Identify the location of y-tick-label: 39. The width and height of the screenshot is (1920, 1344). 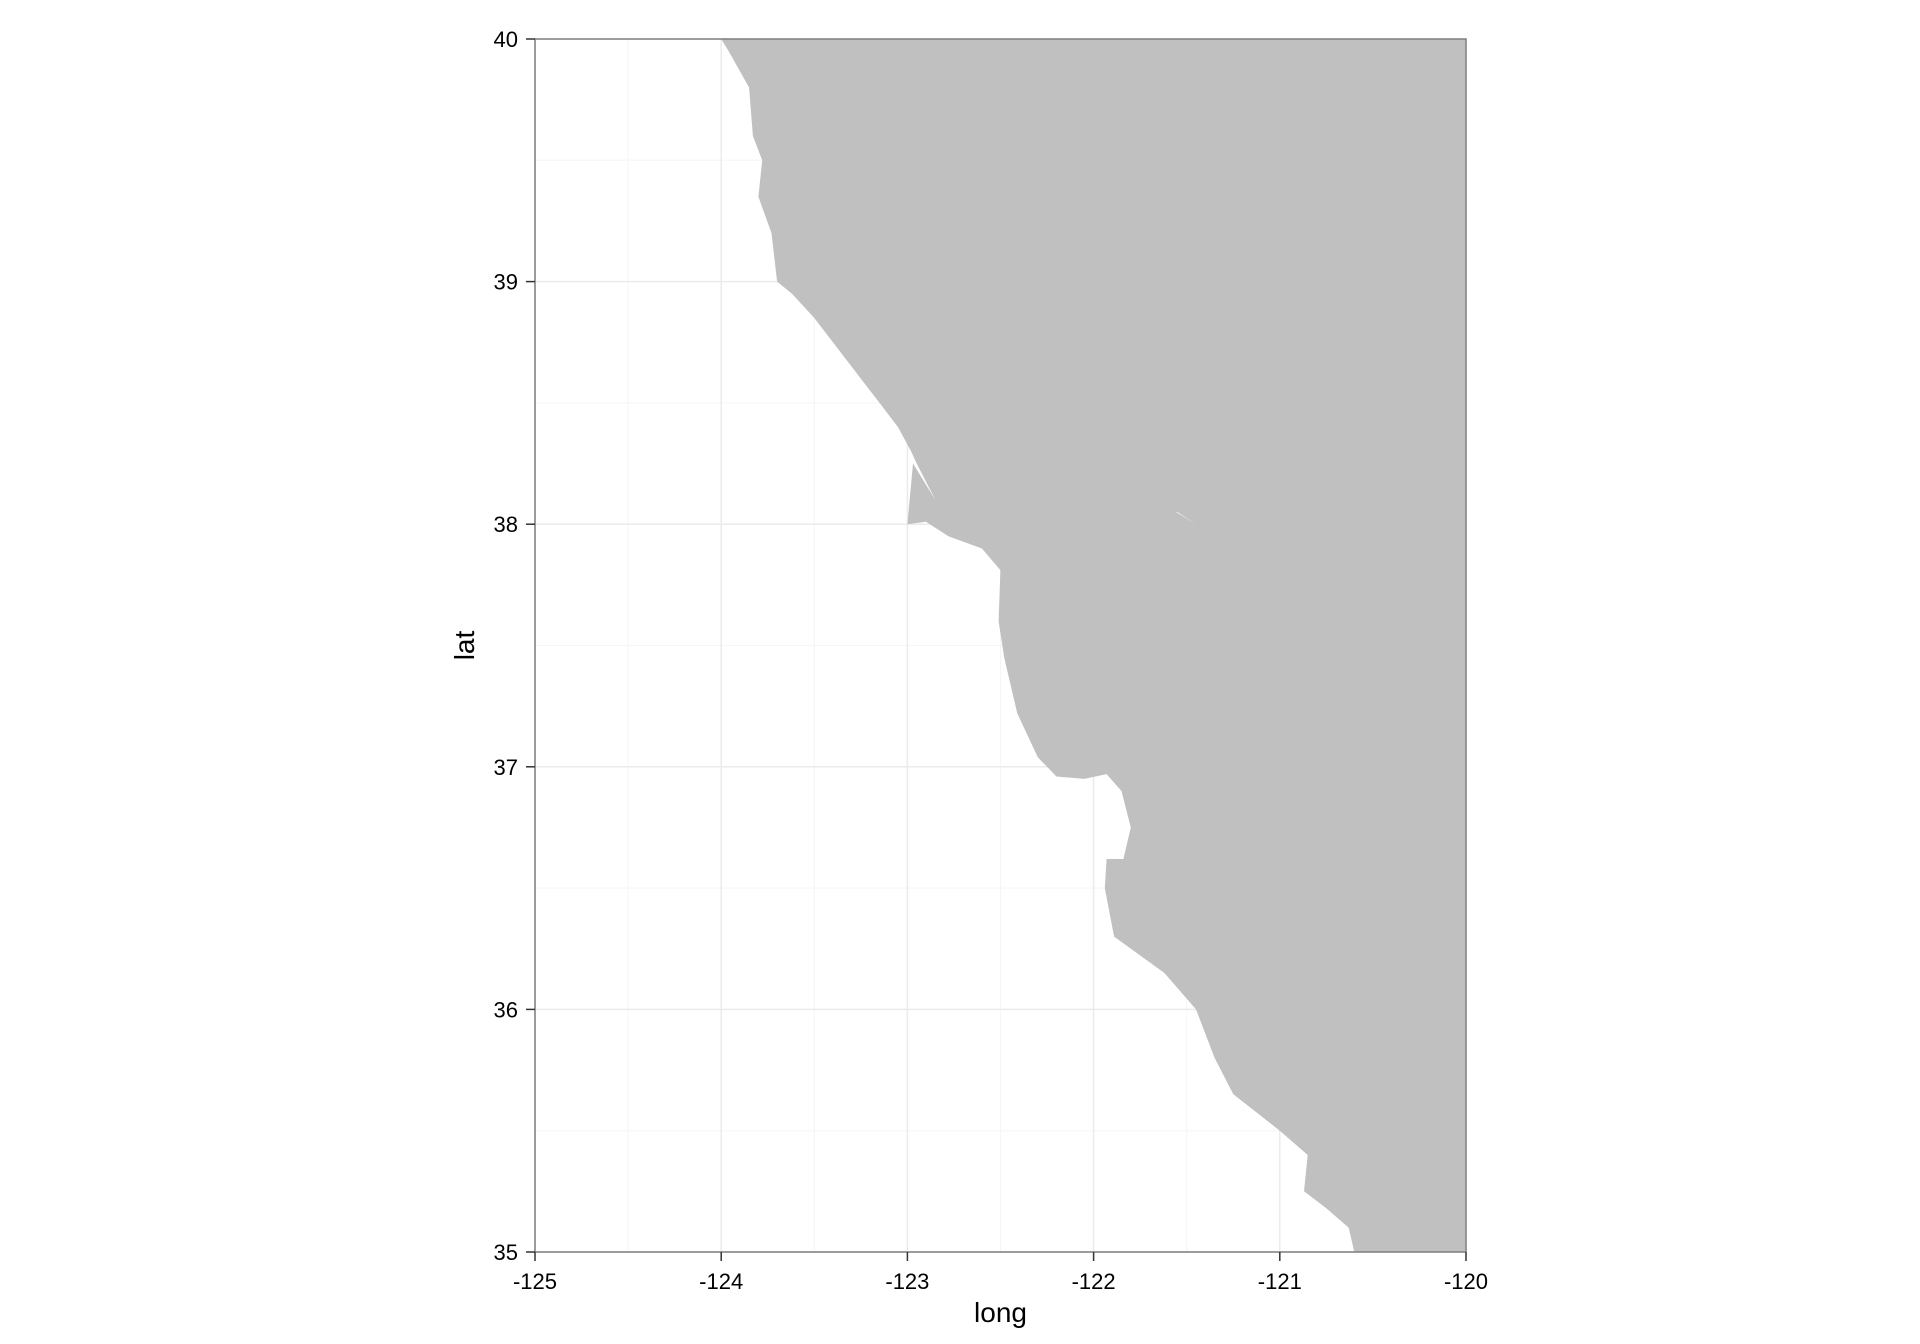
(506, 282).